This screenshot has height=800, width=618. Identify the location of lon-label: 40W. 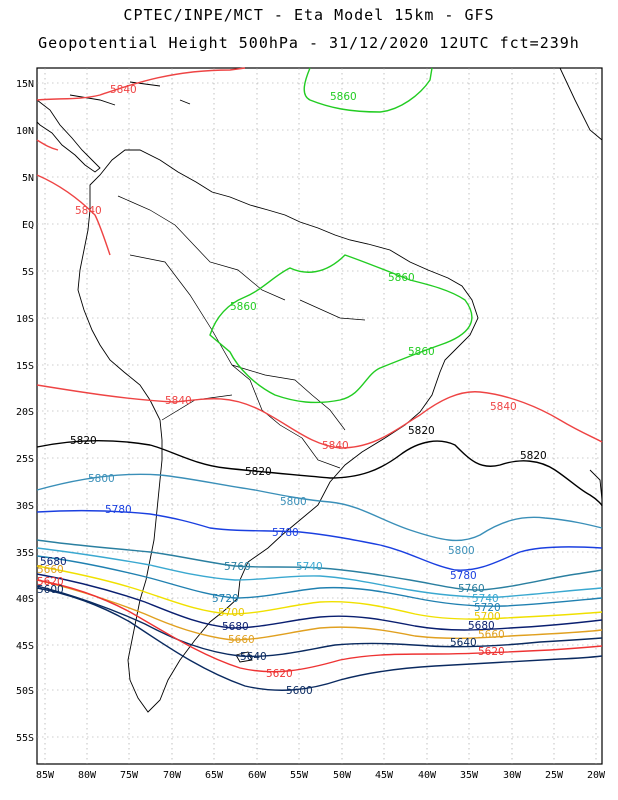
(427, 775).